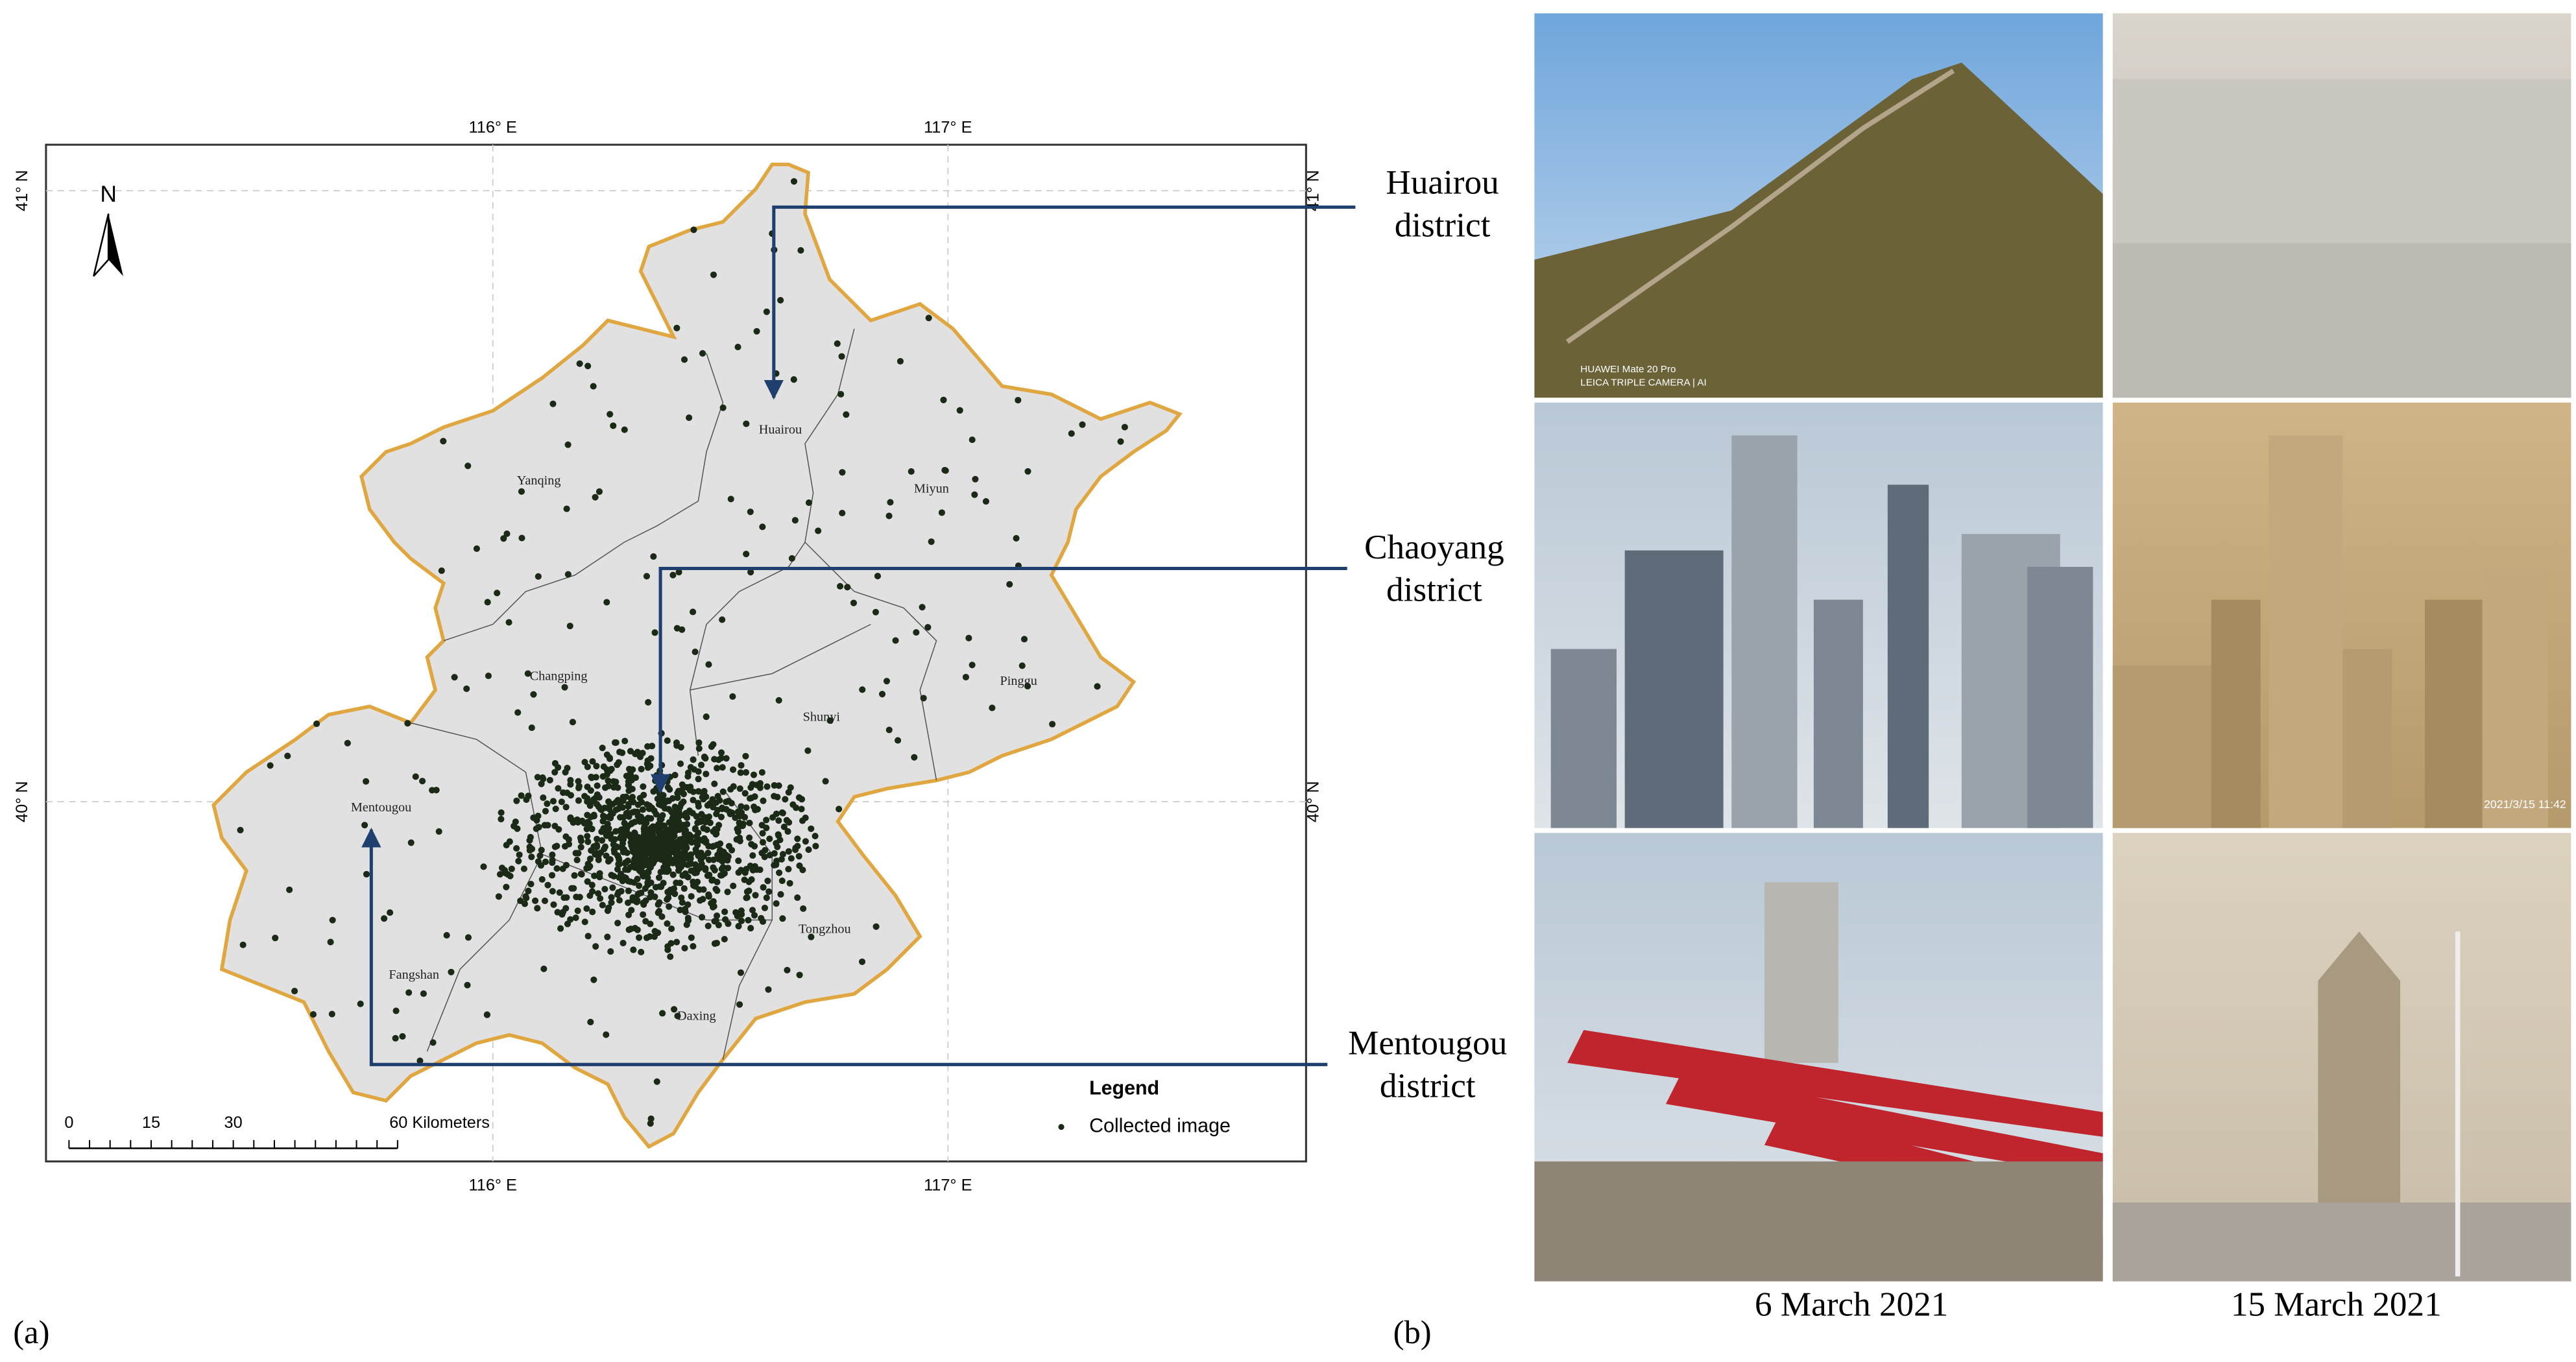 Image resolution: width=2576 pixels, height=1362 pixels. Describe the element at coordinates (2341, 1242) in the screenshot. I see `photo-plaza` at that location.